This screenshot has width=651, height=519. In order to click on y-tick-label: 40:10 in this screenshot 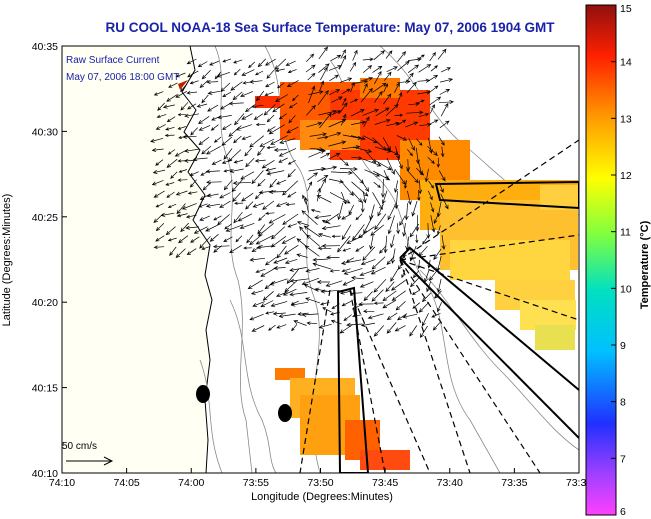, I will do `click(45, 474)`.